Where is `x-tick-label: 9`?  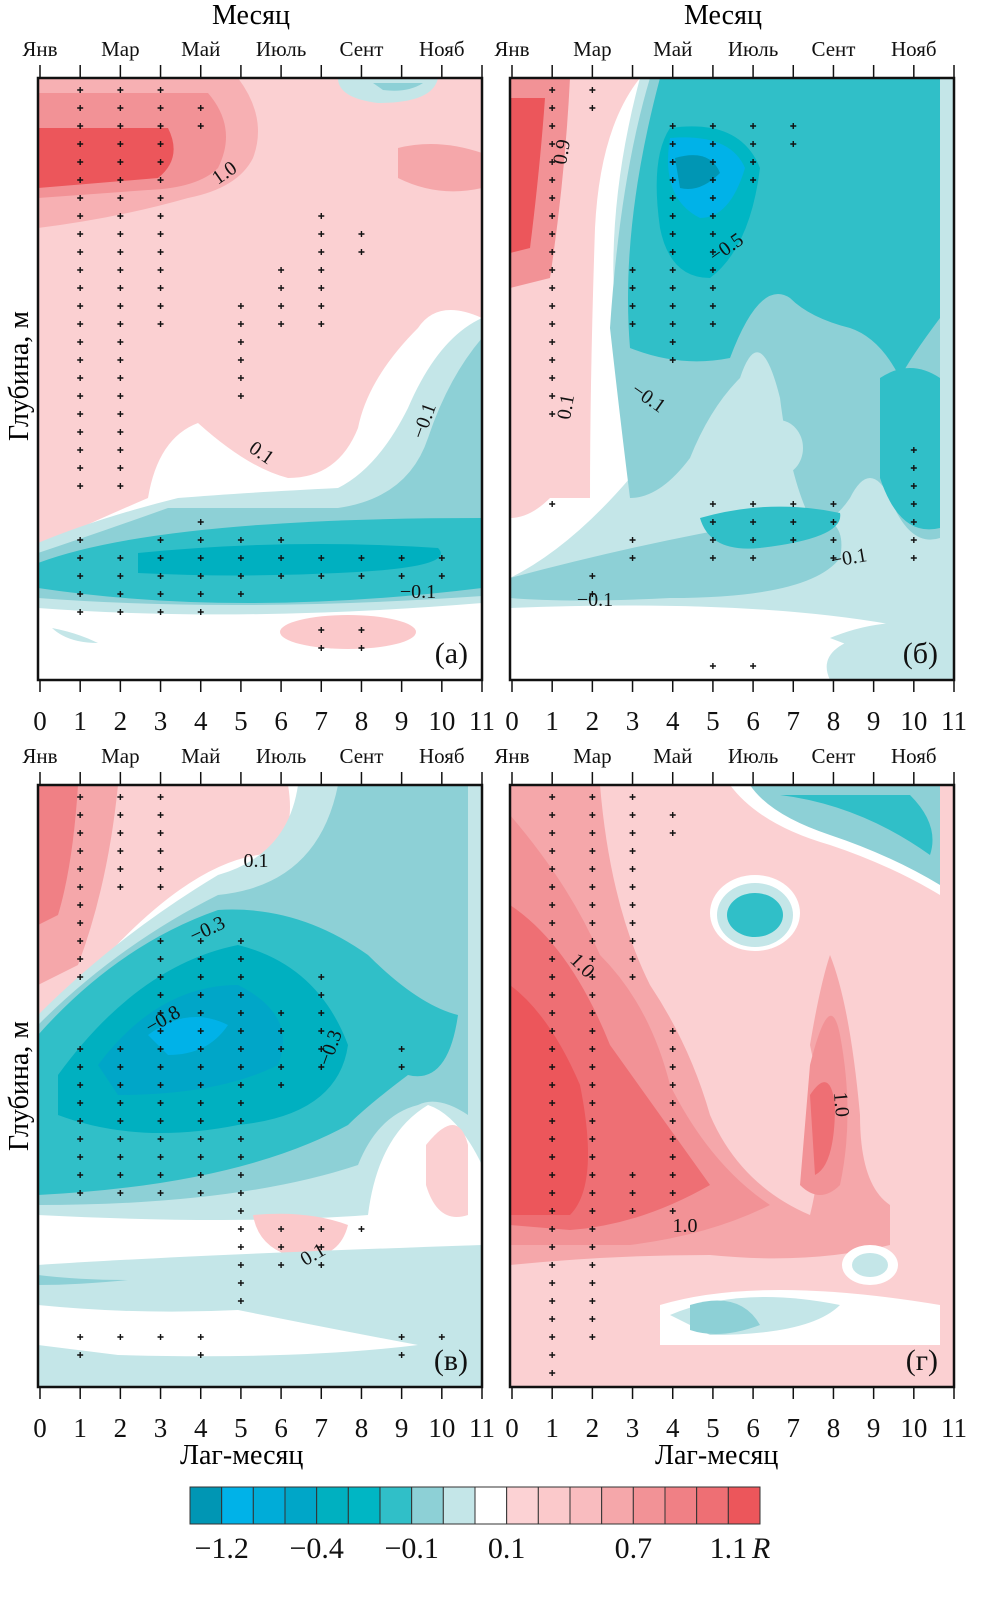
x-tick-label: 9 is located at coordinates (402, 721).